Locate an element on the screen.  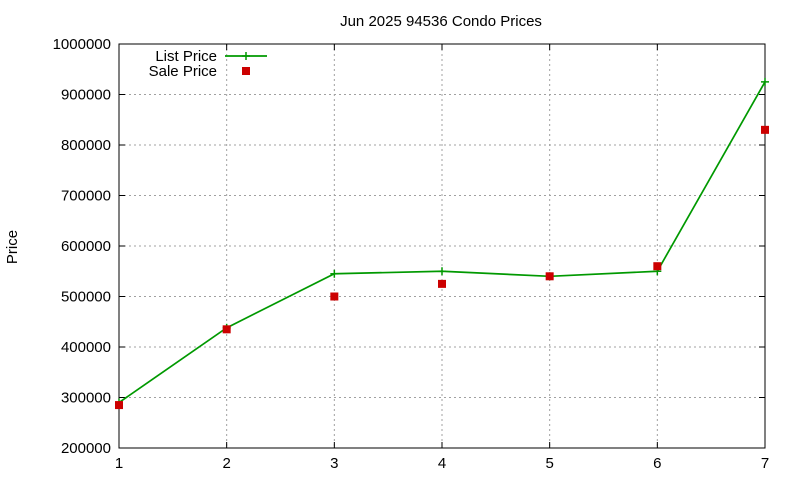
y-tick-label: 700000 is located at coordinates (86, 196).